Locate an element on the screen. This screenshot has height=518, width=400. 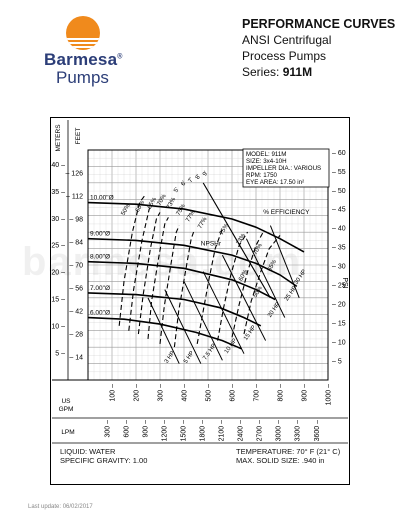
lpm-tick-label: 1800 – is located at coordinates (203, 431).